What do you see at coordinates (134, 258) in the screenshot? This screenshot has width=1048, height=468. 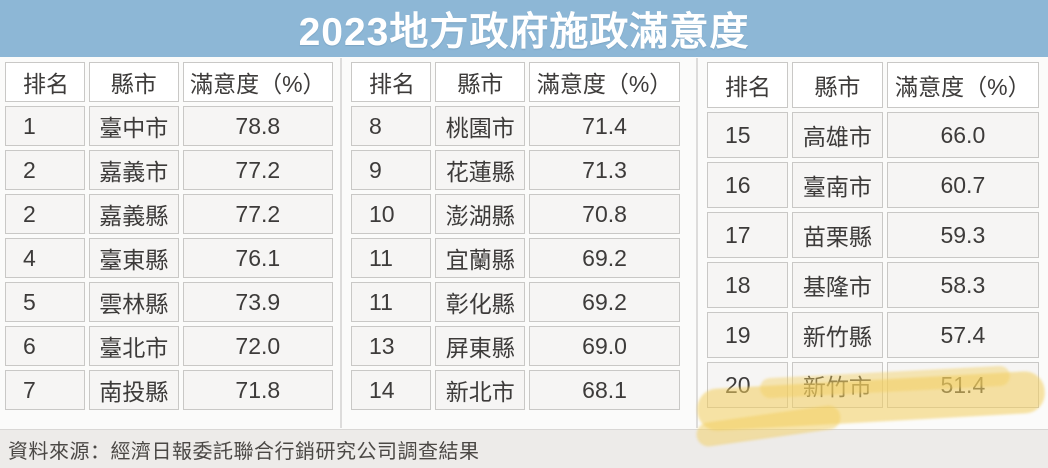 I see `cell-city: 臺東縣` at bounding box center [134, 258].